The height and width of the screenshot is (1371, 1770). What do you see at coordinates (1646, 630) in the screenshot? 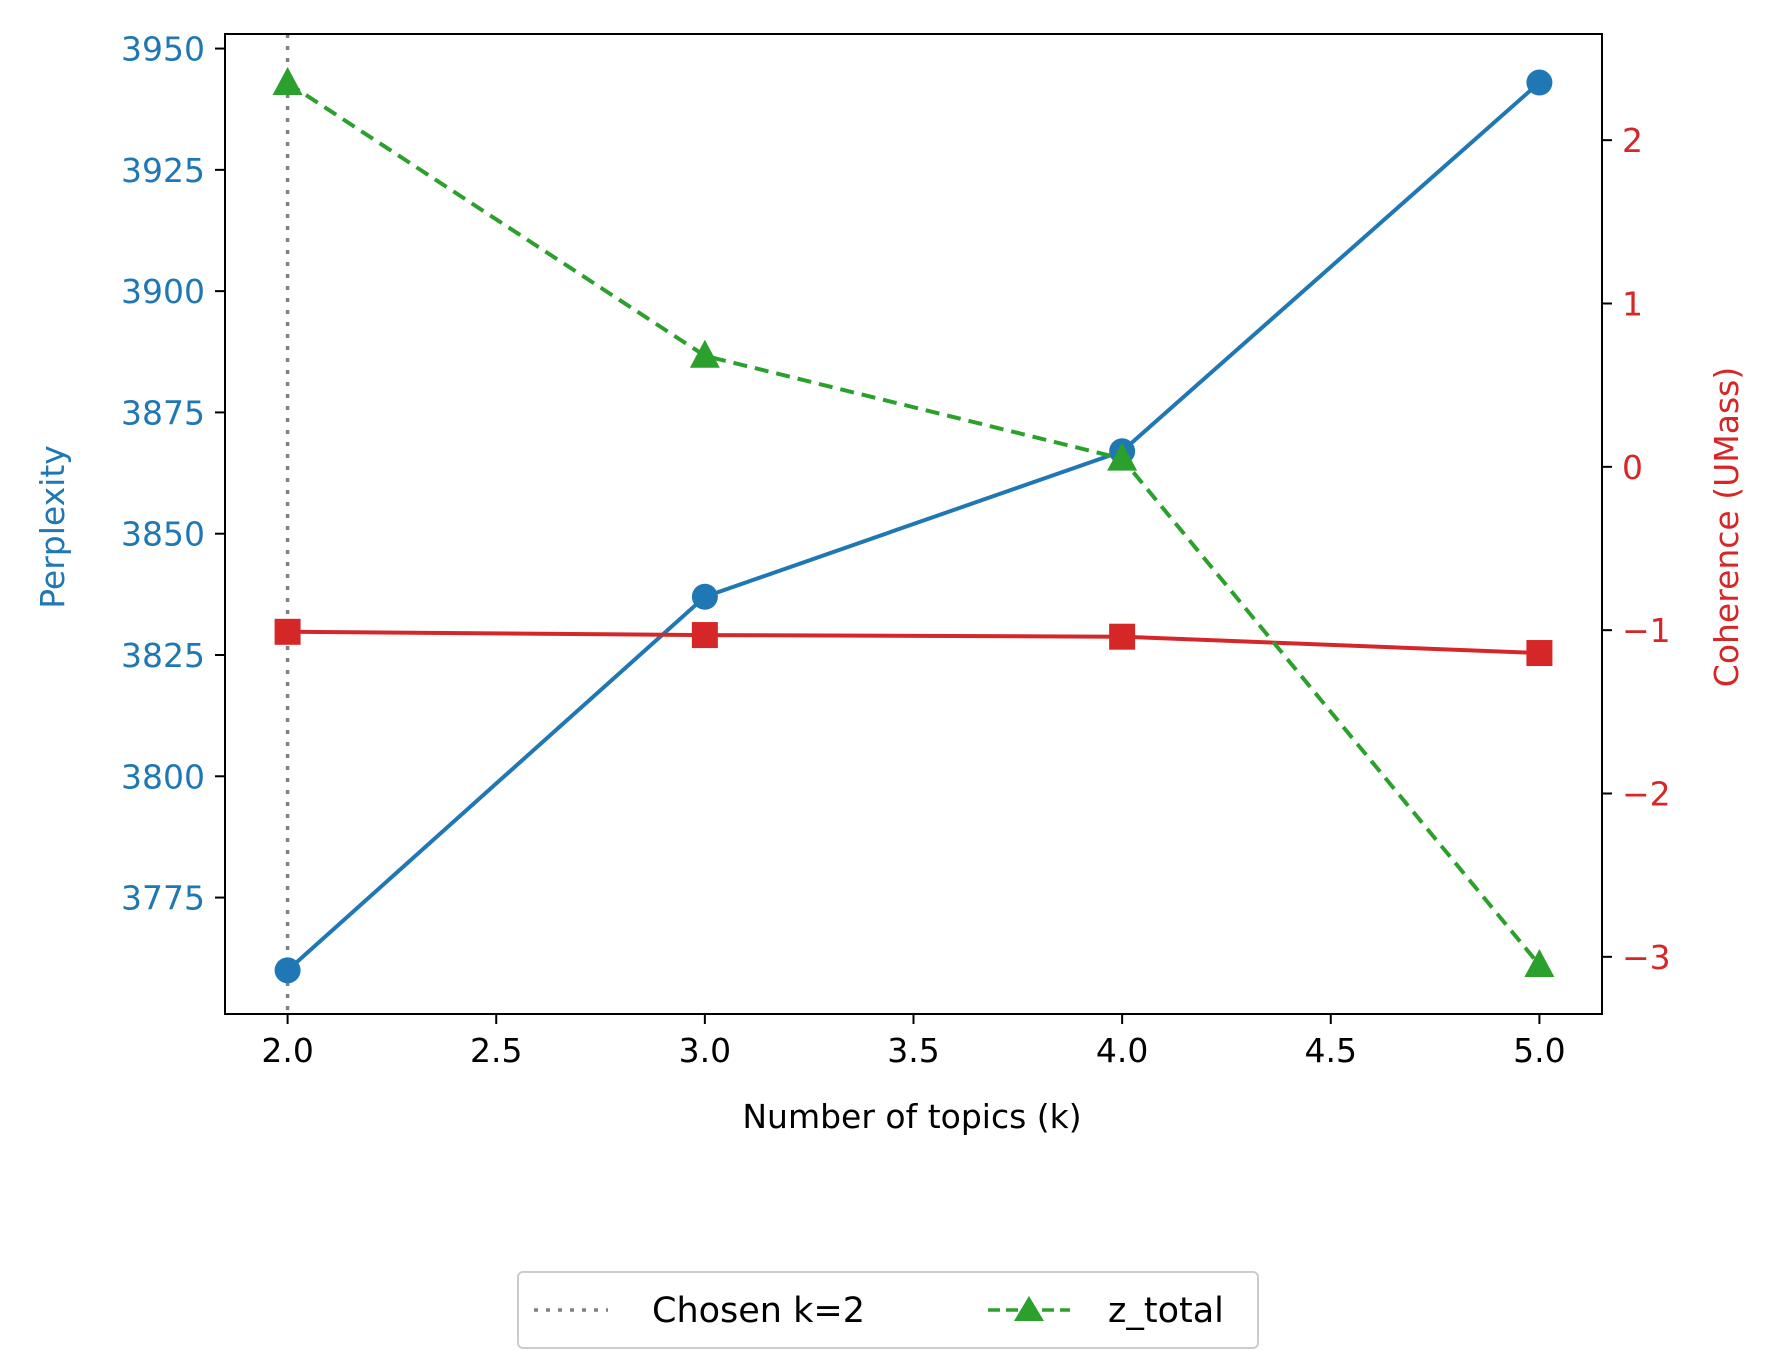
I see `right-tick-label: −1` at bounding box center [1646, 630].